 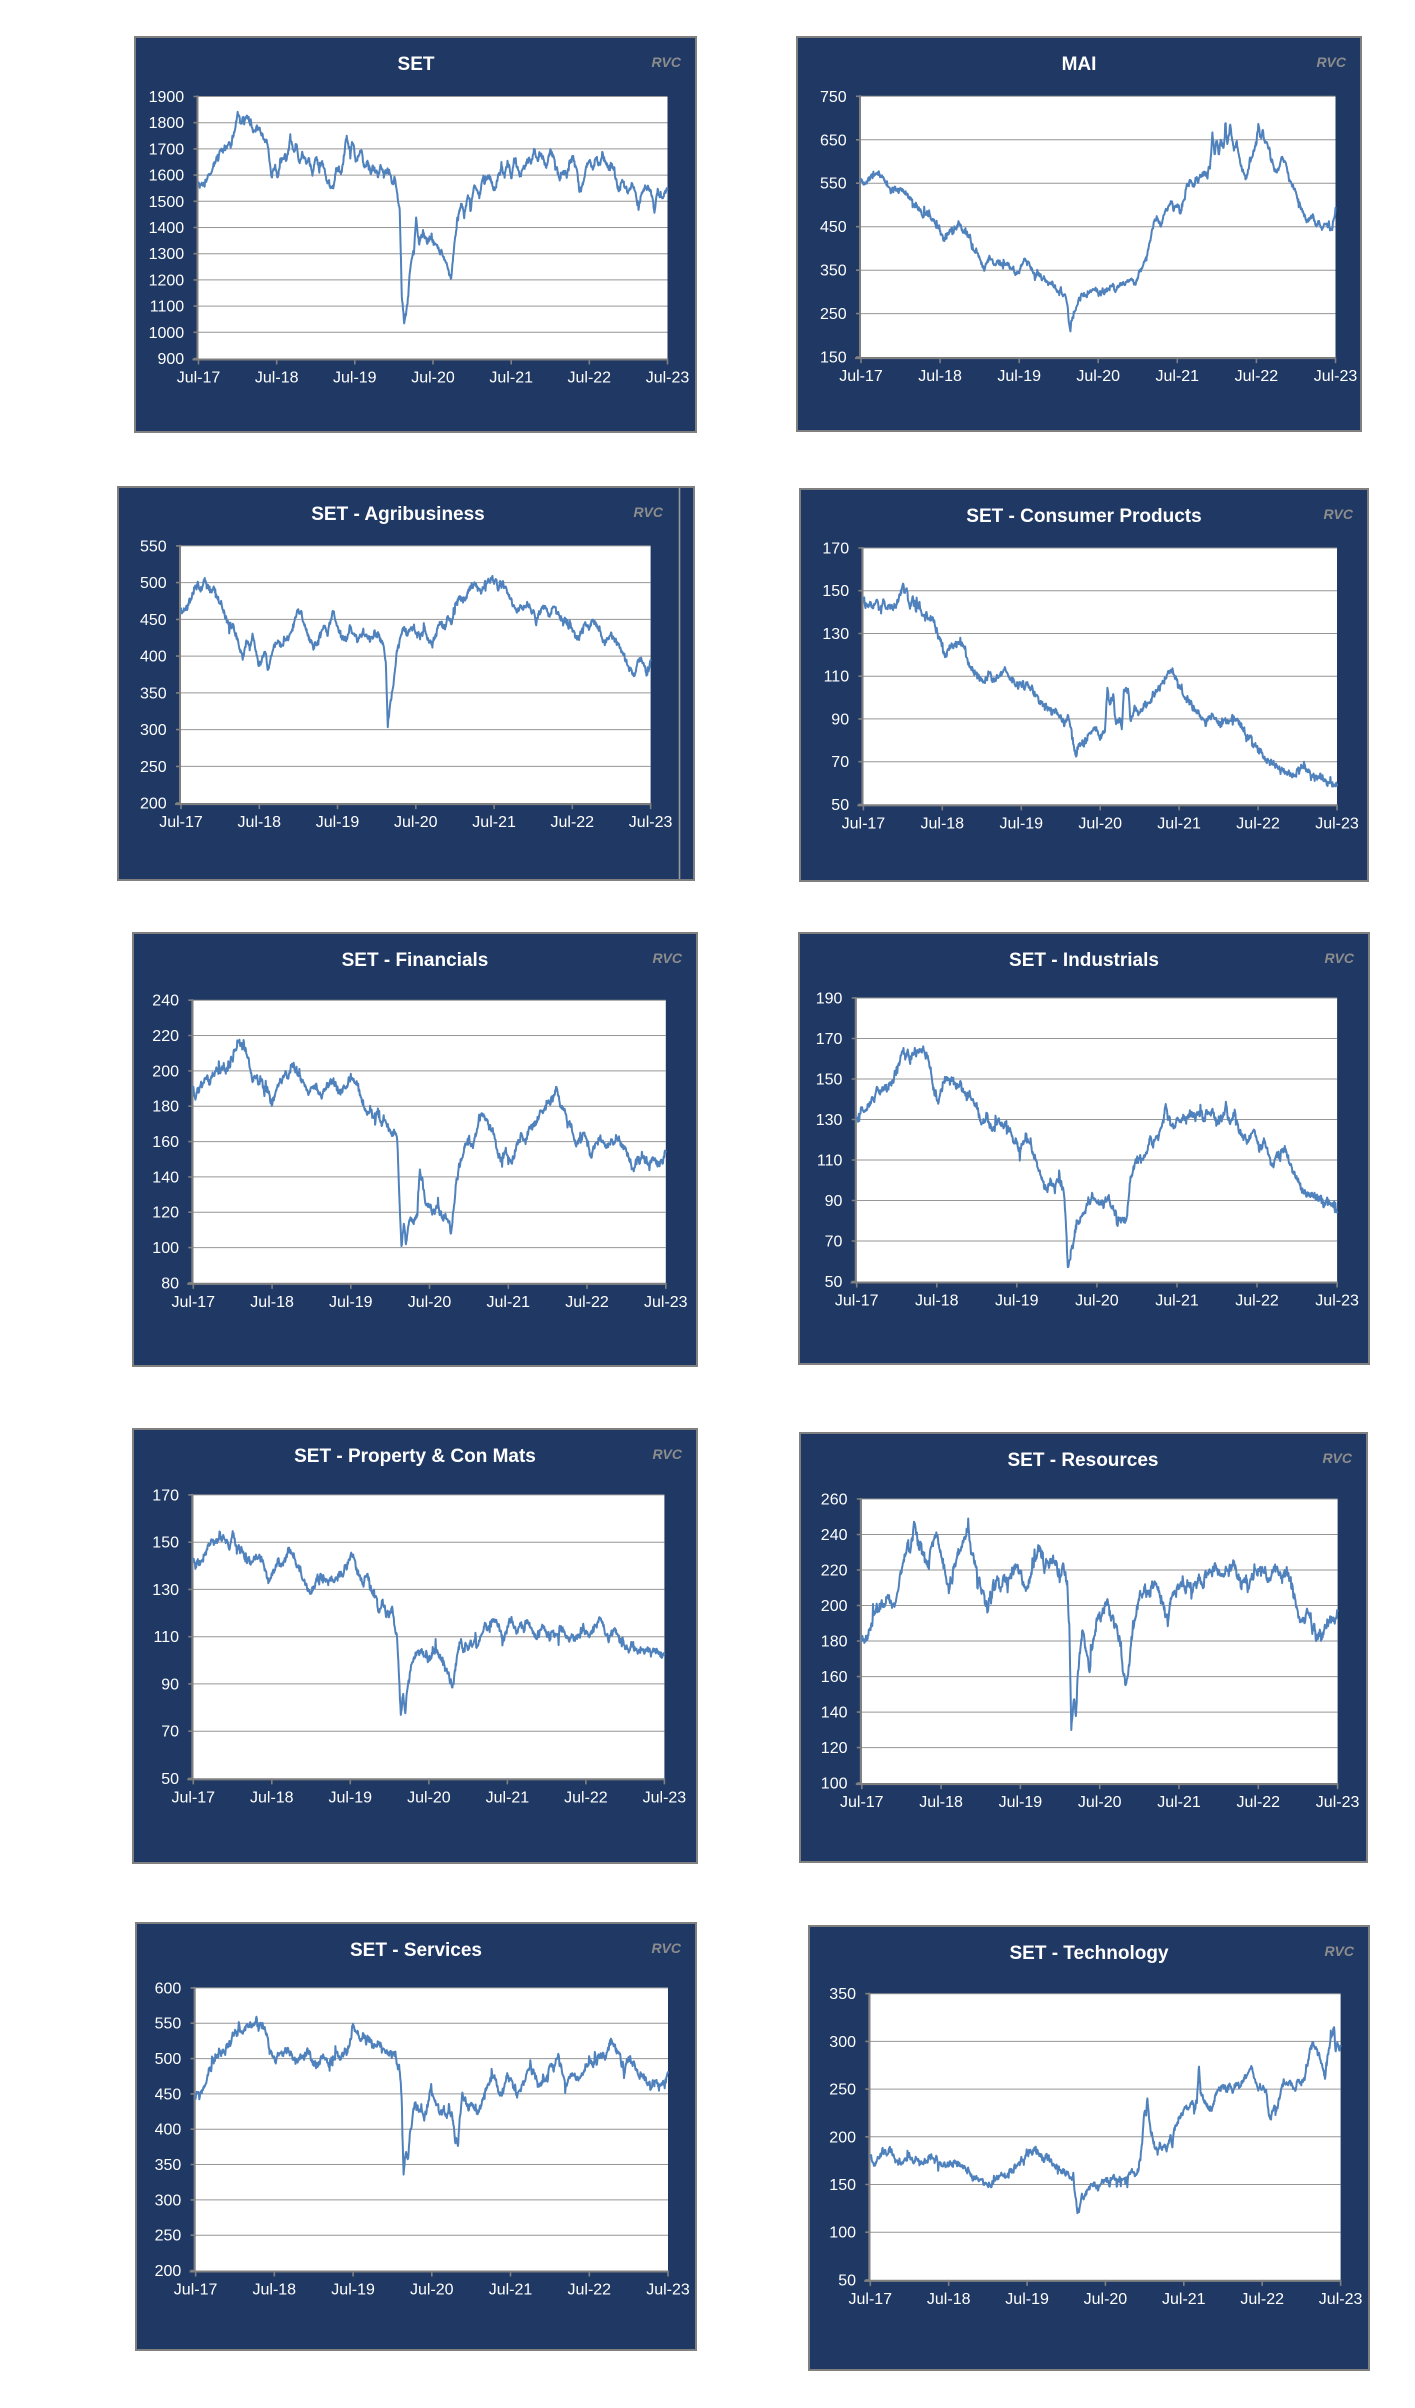 What do you see at coordinates (1083, 1460) in the screenshot?
I see `svg-text: SET - Resources` at bounding box center [1083, 1460].